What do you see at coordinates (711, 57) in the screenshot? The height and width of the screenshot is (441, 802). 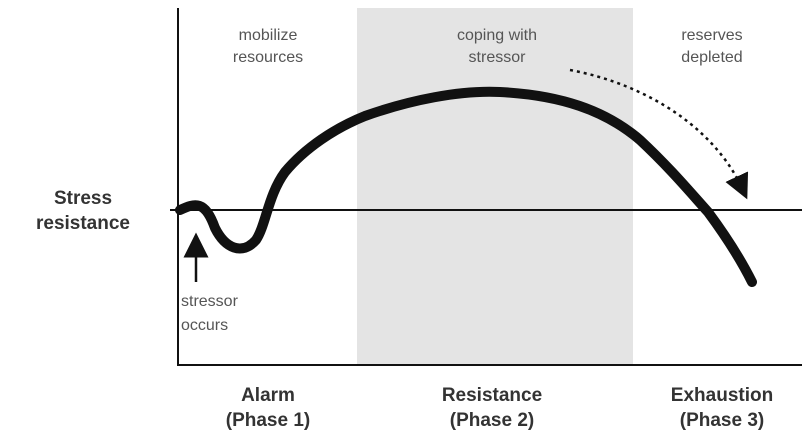 I see `phase-top-label: depleted` at bounding box center [711, 57].